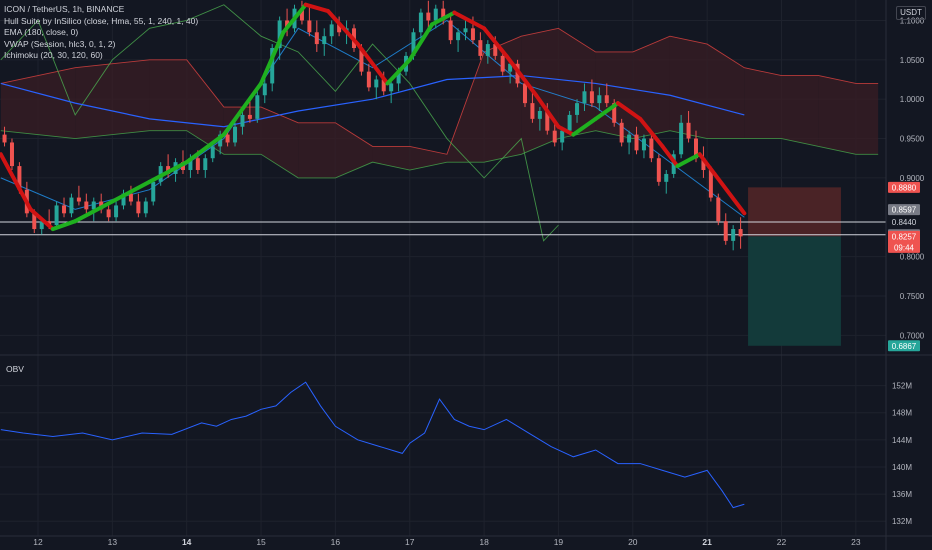 Image resolution: width=932 pixels, height=550 pixels. What do you see at coordinates (15, 369) in the screenshot?
I see `obv-title: OBV` at bounding box center [15, 369].